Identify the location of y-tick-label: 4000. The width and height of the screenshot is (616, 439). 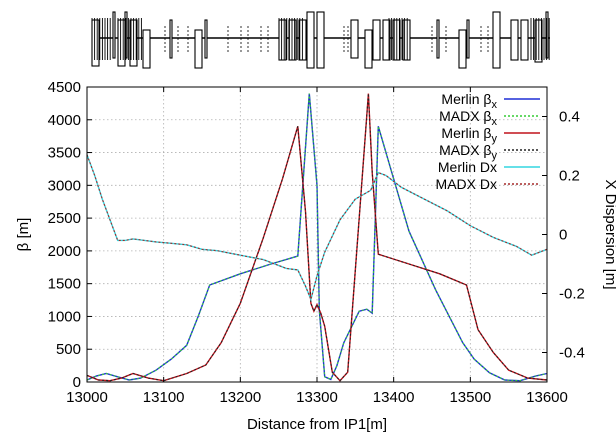
(64, 120).